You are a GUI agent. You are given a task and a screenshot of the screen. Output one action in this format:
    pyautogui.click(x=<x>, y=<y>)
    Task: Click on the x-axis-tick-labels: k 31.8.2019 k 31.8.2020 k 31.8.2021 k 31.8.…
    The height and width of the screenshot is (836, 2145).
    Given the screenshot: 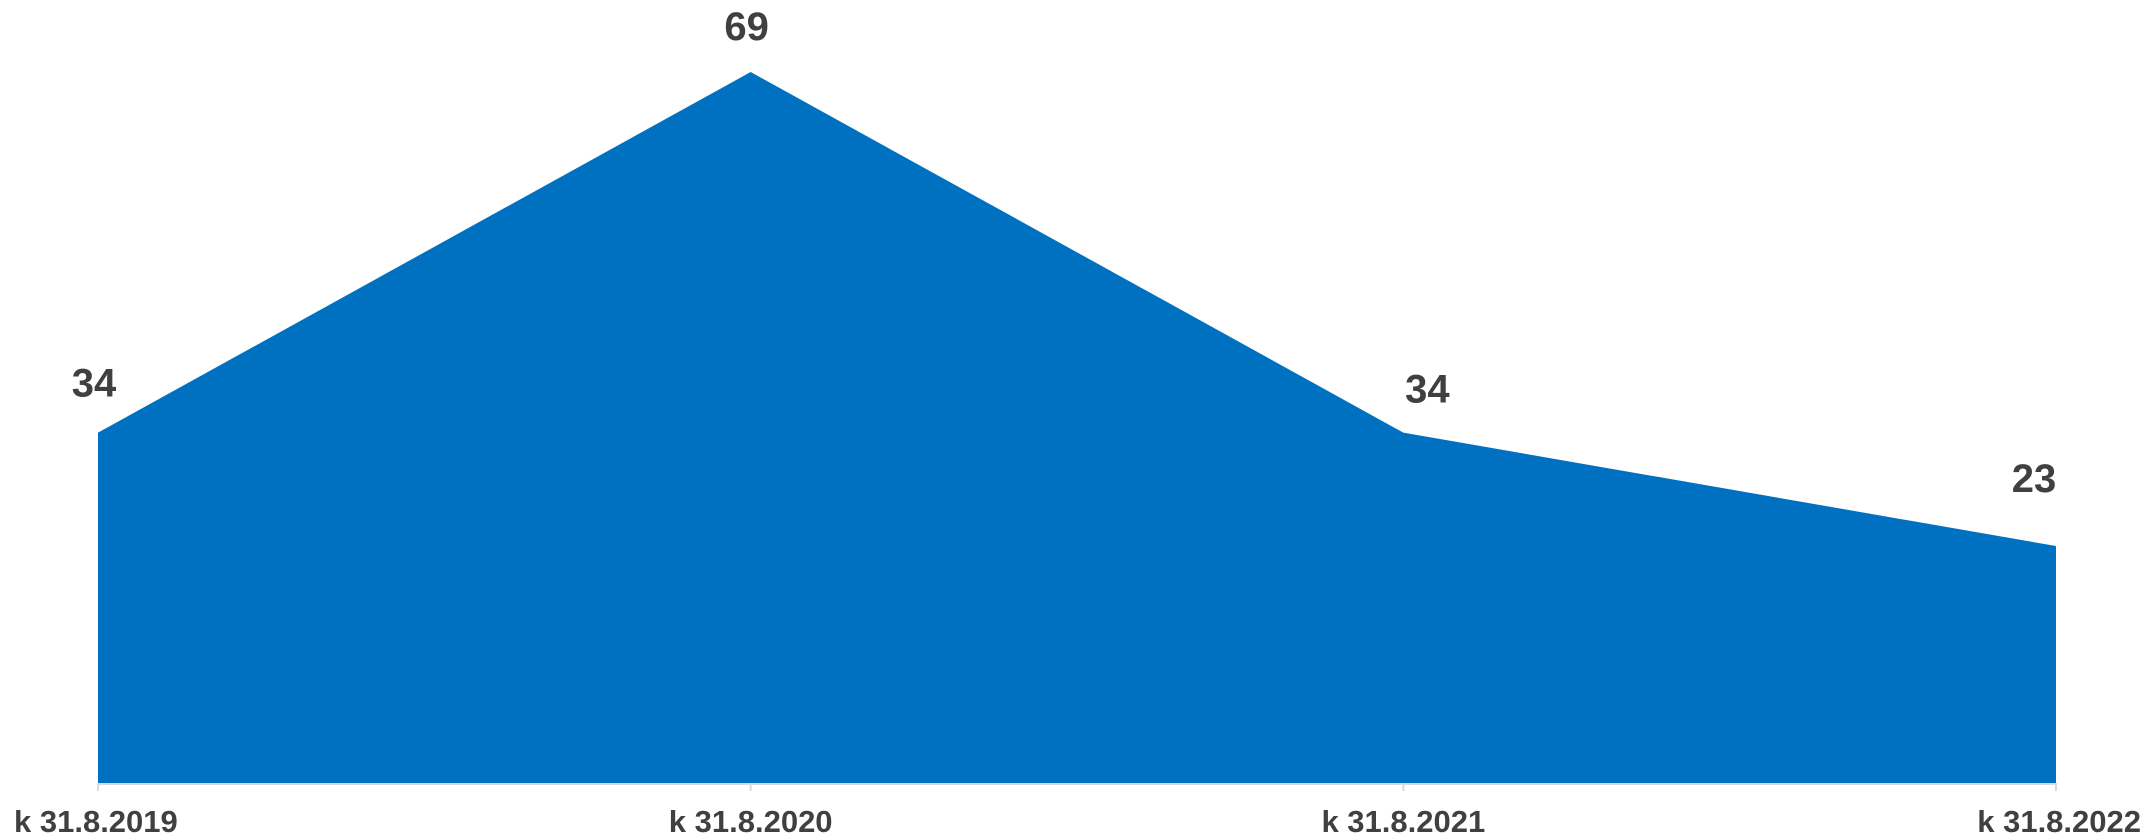 What is the action you would take?
    pyautogui.click(x=1077, y=820)
    